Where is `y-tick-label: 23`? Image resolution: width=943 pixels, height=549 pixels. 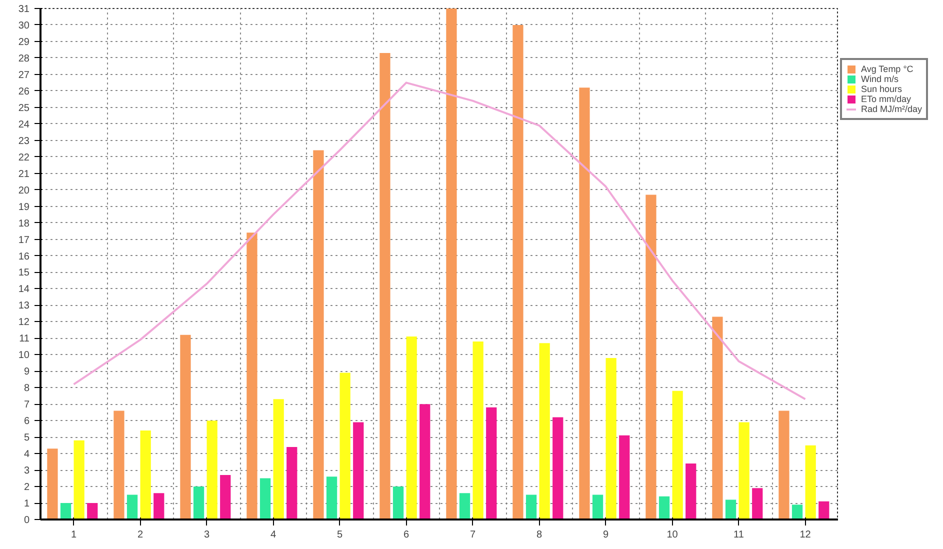
y-tick-label: 23 is located at coordinates (24, 141).